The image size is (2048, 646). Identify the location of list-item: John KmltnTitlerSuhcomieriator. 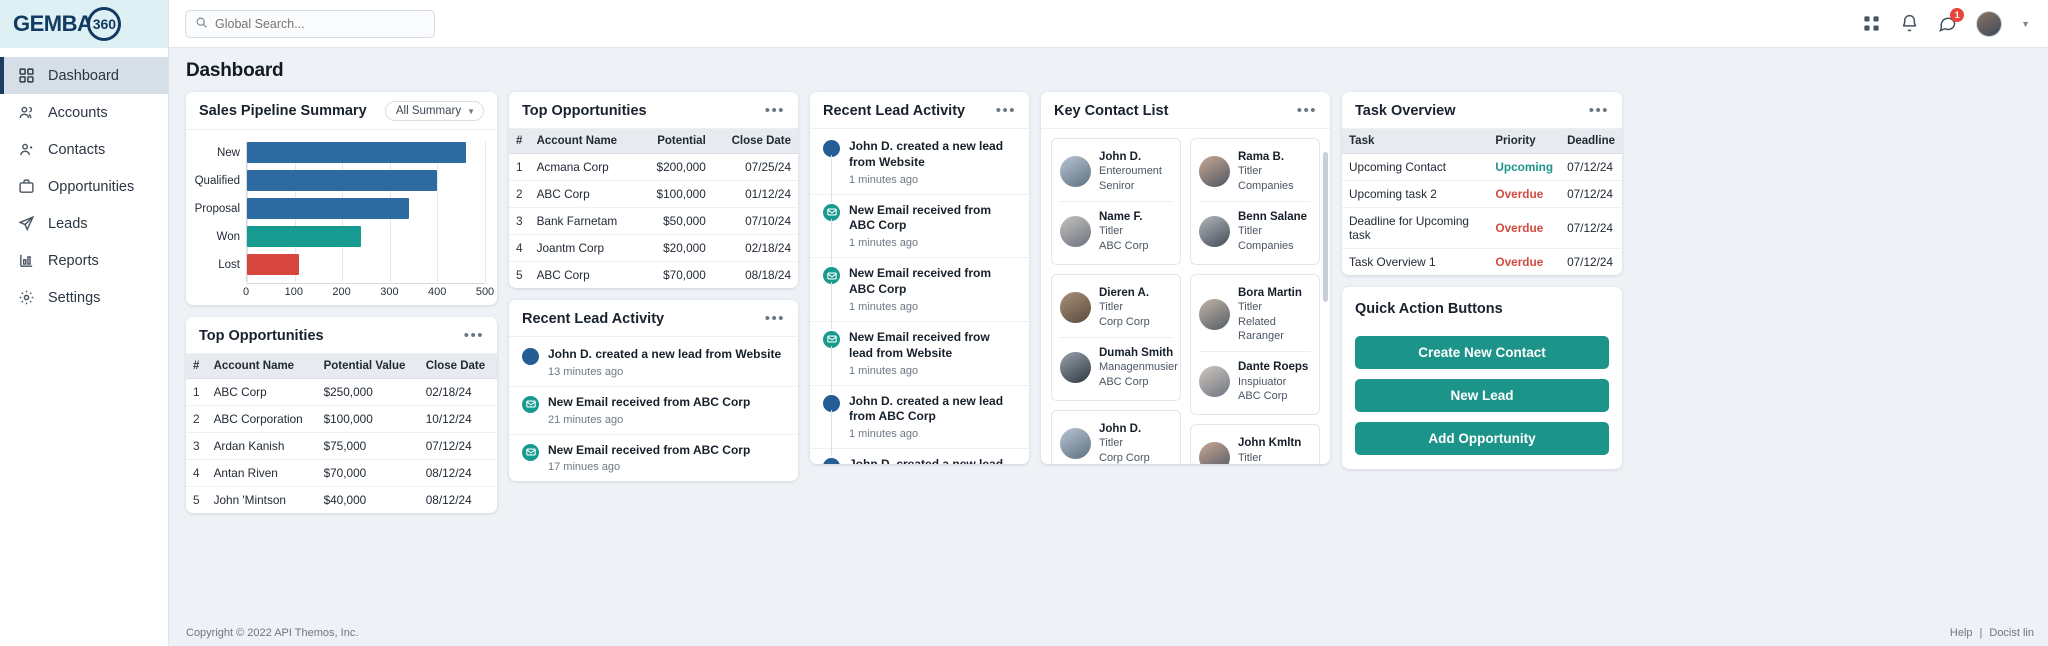
(1255, 448).